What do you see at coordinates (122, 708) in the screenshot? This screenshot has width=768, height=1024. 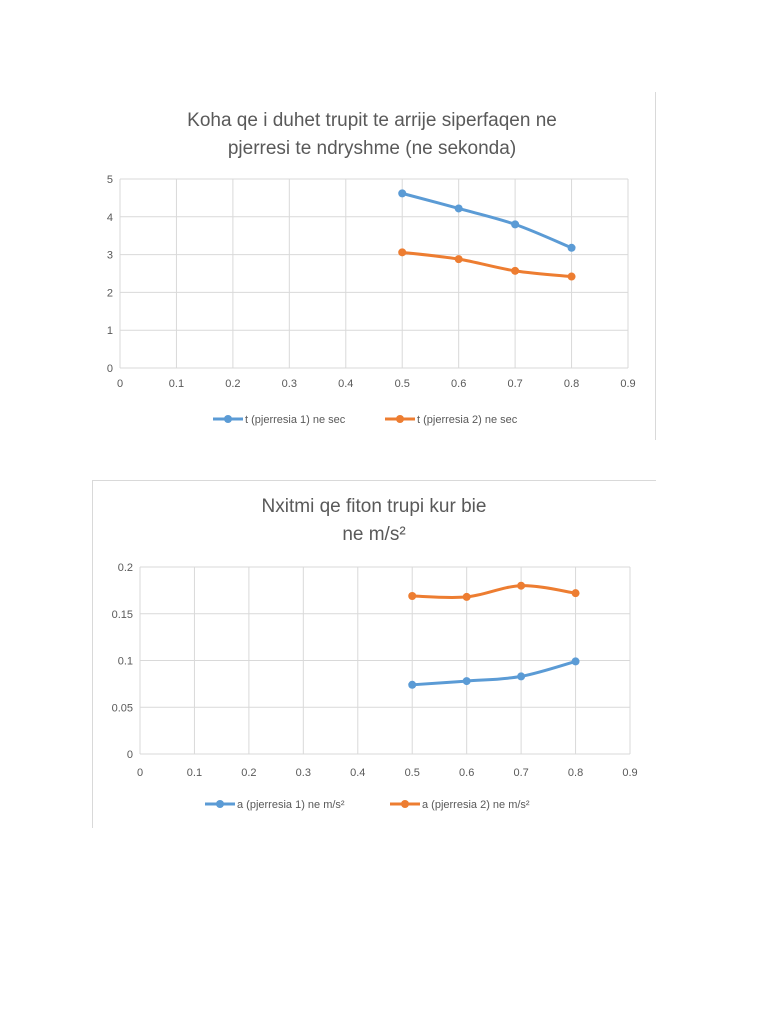 I see `y-tick-label: 0.05` at bounding box center [122, 708].